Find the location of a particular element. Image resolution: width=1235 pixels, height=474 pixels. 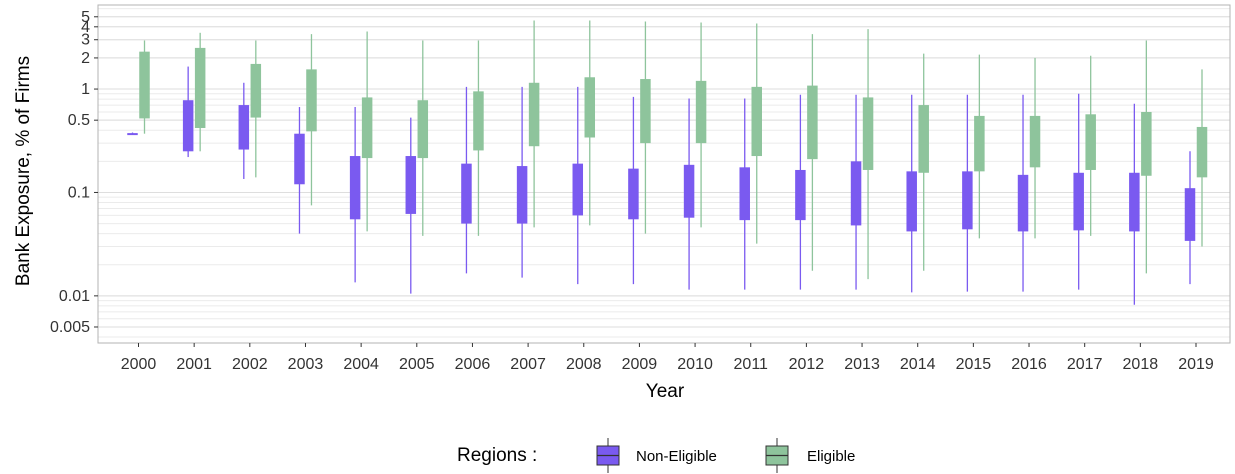

y-tick-label: 0.005 is located at coordinates (70, 327).